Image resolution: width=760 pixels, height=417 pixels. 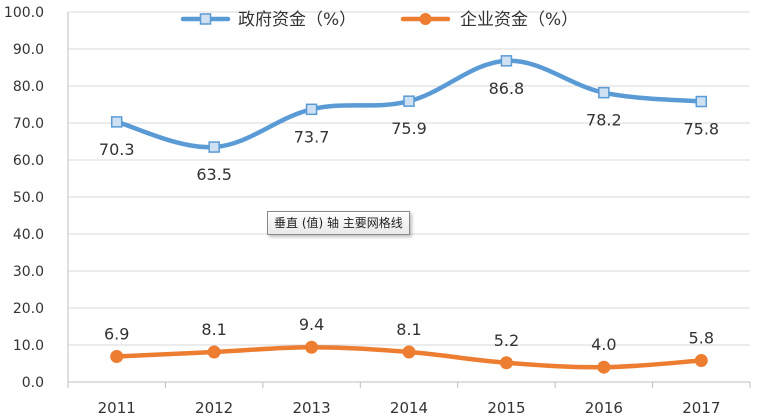 What do you see at coordinates (409, 408) in the screenshot?
I see `x-tick-label: 2014` at bounding box center [409, 408].